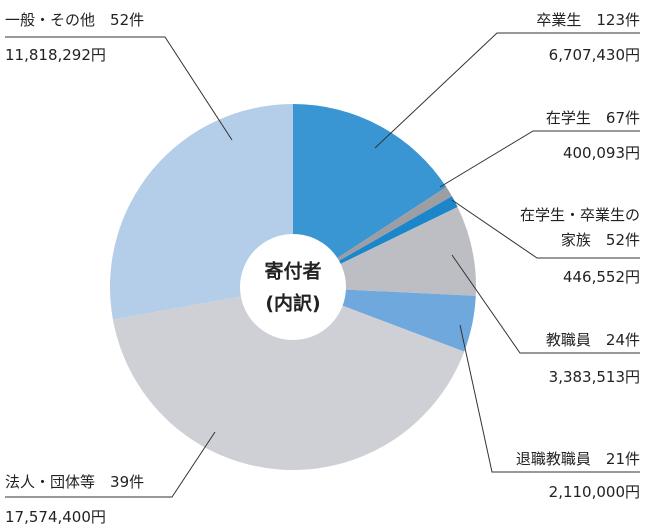  I want to click on count-label: 21件, so click(622, 459).